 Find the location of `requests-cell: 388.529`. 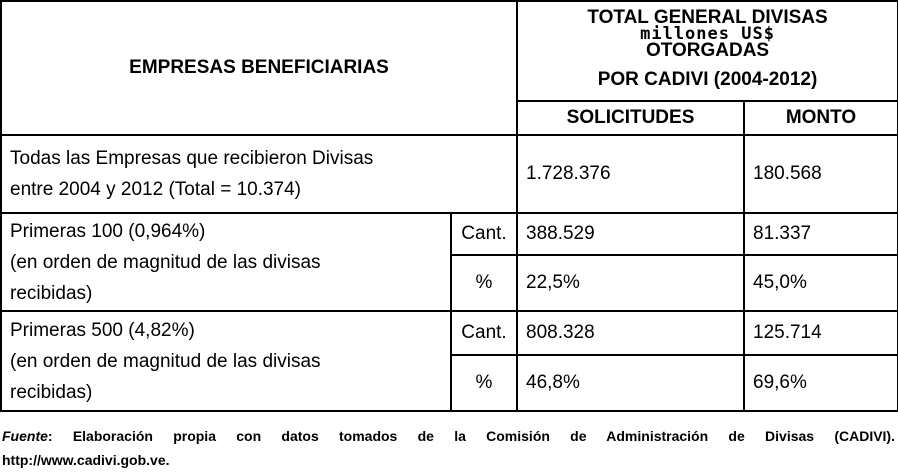

requests-cell: 388.529 is located at coordinates (631, 234).